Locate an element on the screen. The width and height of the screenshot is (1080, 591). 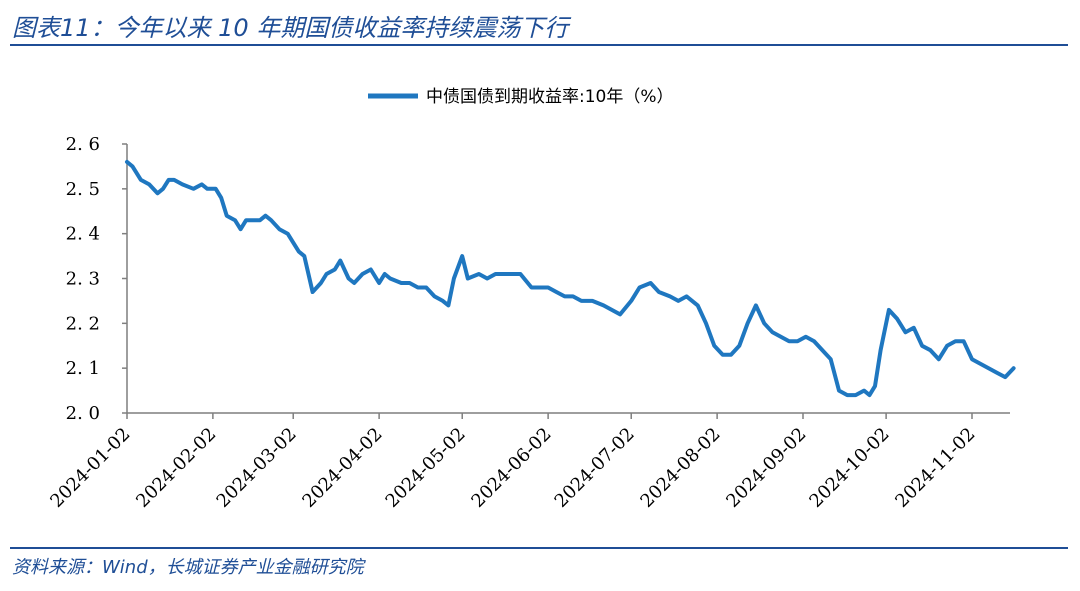
x-tick-label: 2024-08-02 is located at coordinates (680, 468).